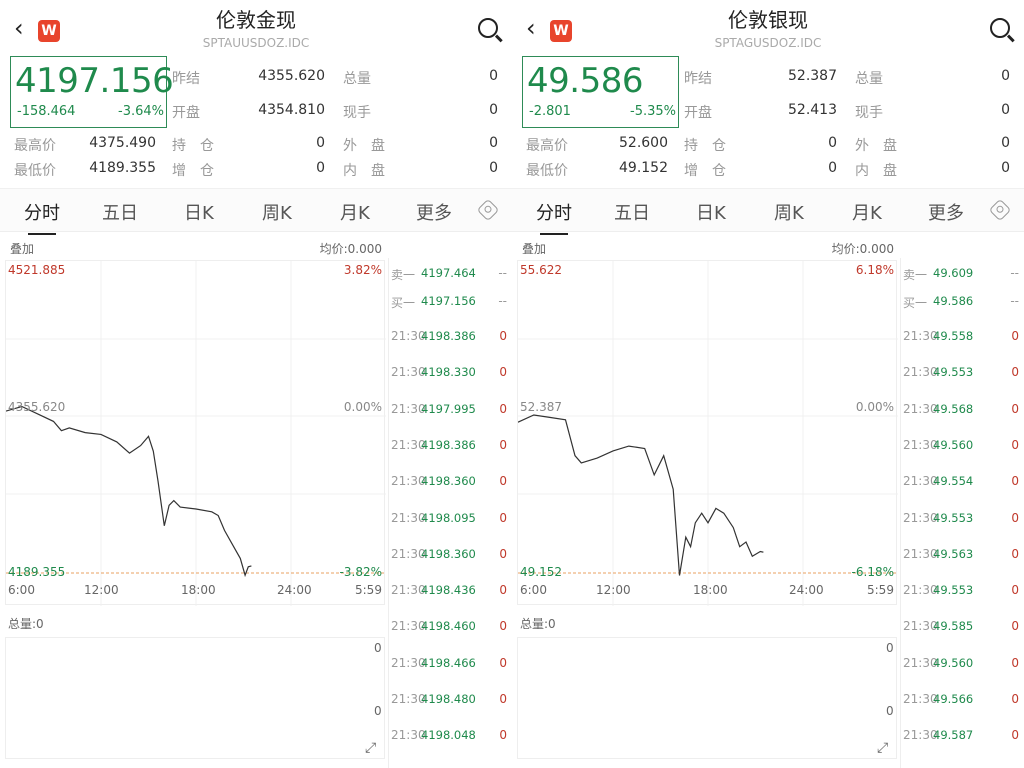 Image resolution: width=1024 pixels, height=768 pixels. I want to click on orderbook-row: 买一 4197.156 --, so click(449, 302).